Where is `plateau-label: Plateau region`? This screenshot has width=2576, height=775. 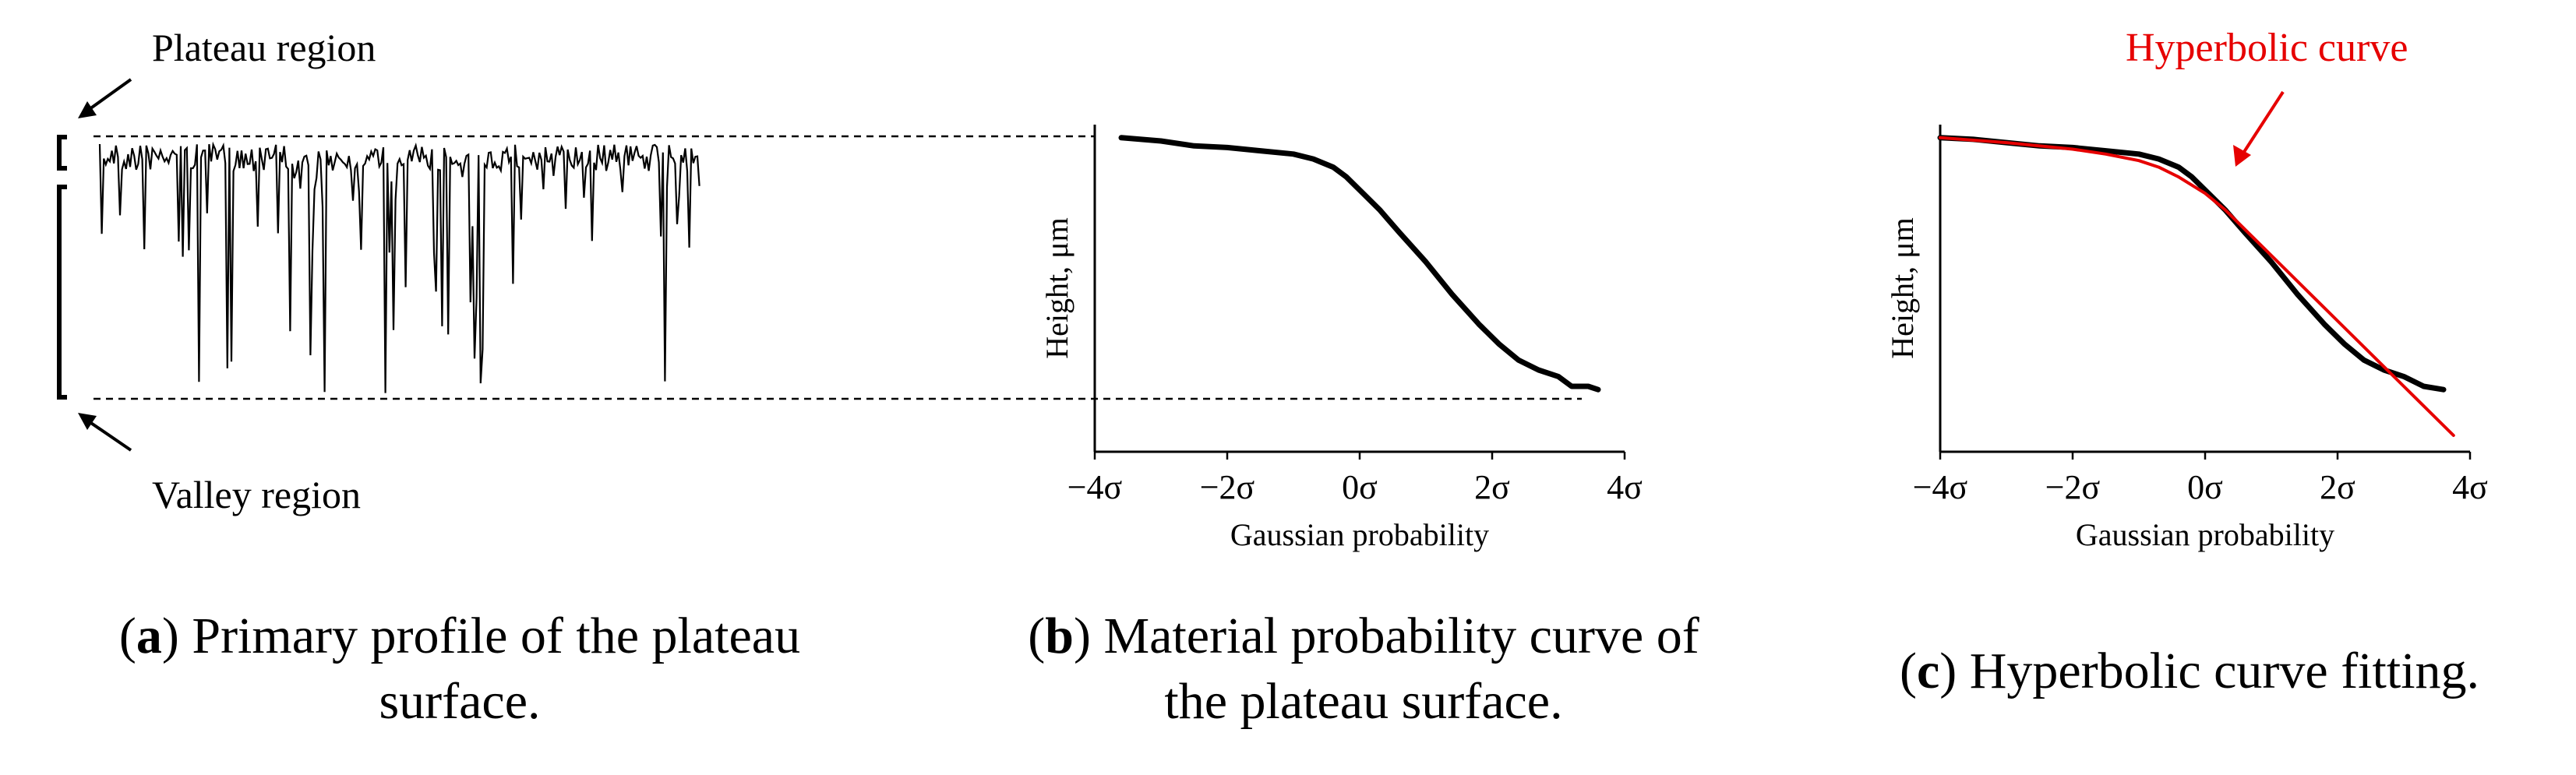
plateau-label: Plateau region is located at coordinates (264, 47).